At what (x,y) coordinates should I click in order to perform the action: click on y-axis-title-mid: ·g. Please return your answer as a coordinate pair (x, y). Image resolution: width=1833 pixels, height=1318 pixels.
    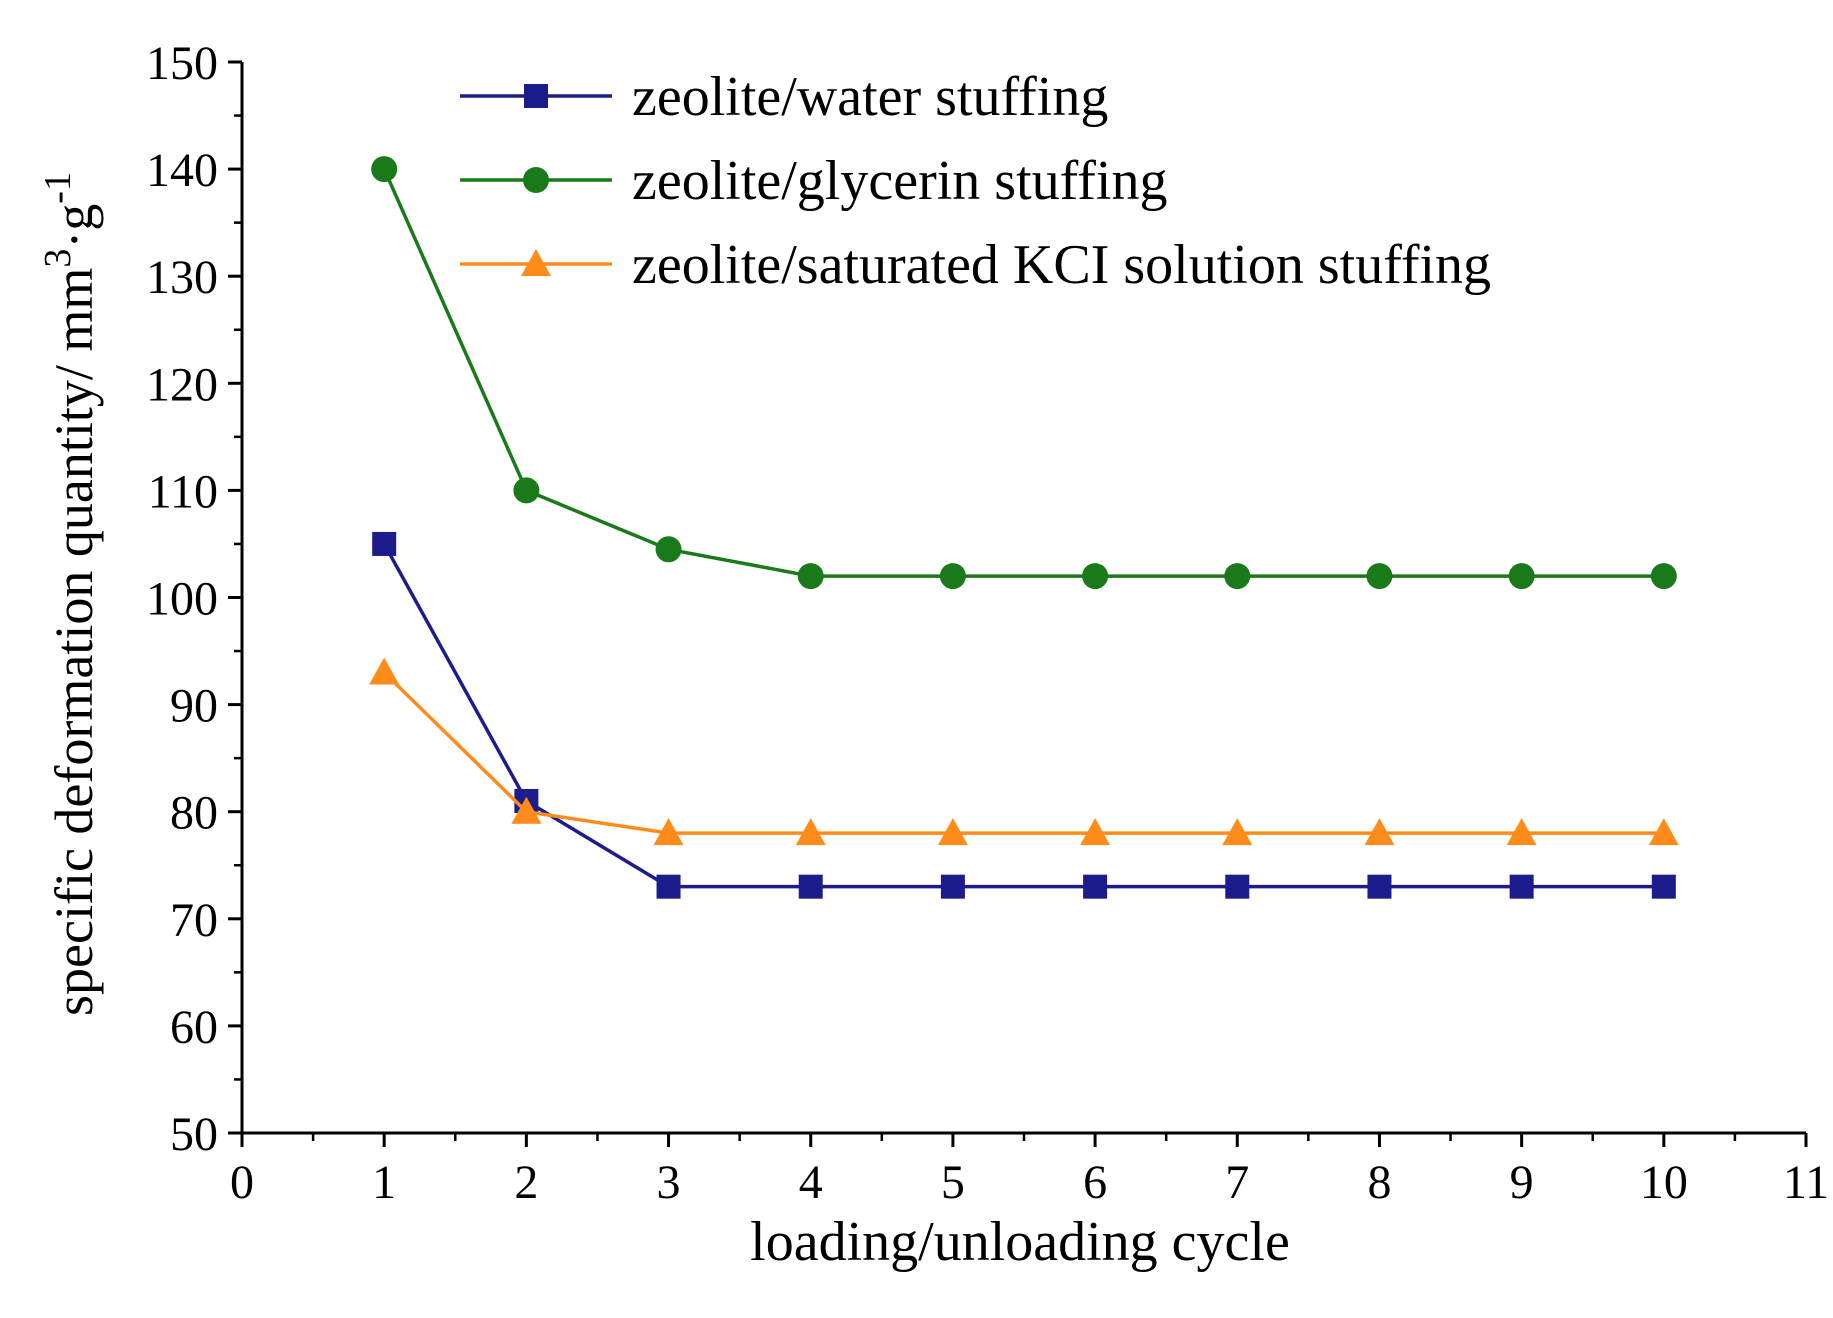
    Looking at the image, I should click on (74, 226).